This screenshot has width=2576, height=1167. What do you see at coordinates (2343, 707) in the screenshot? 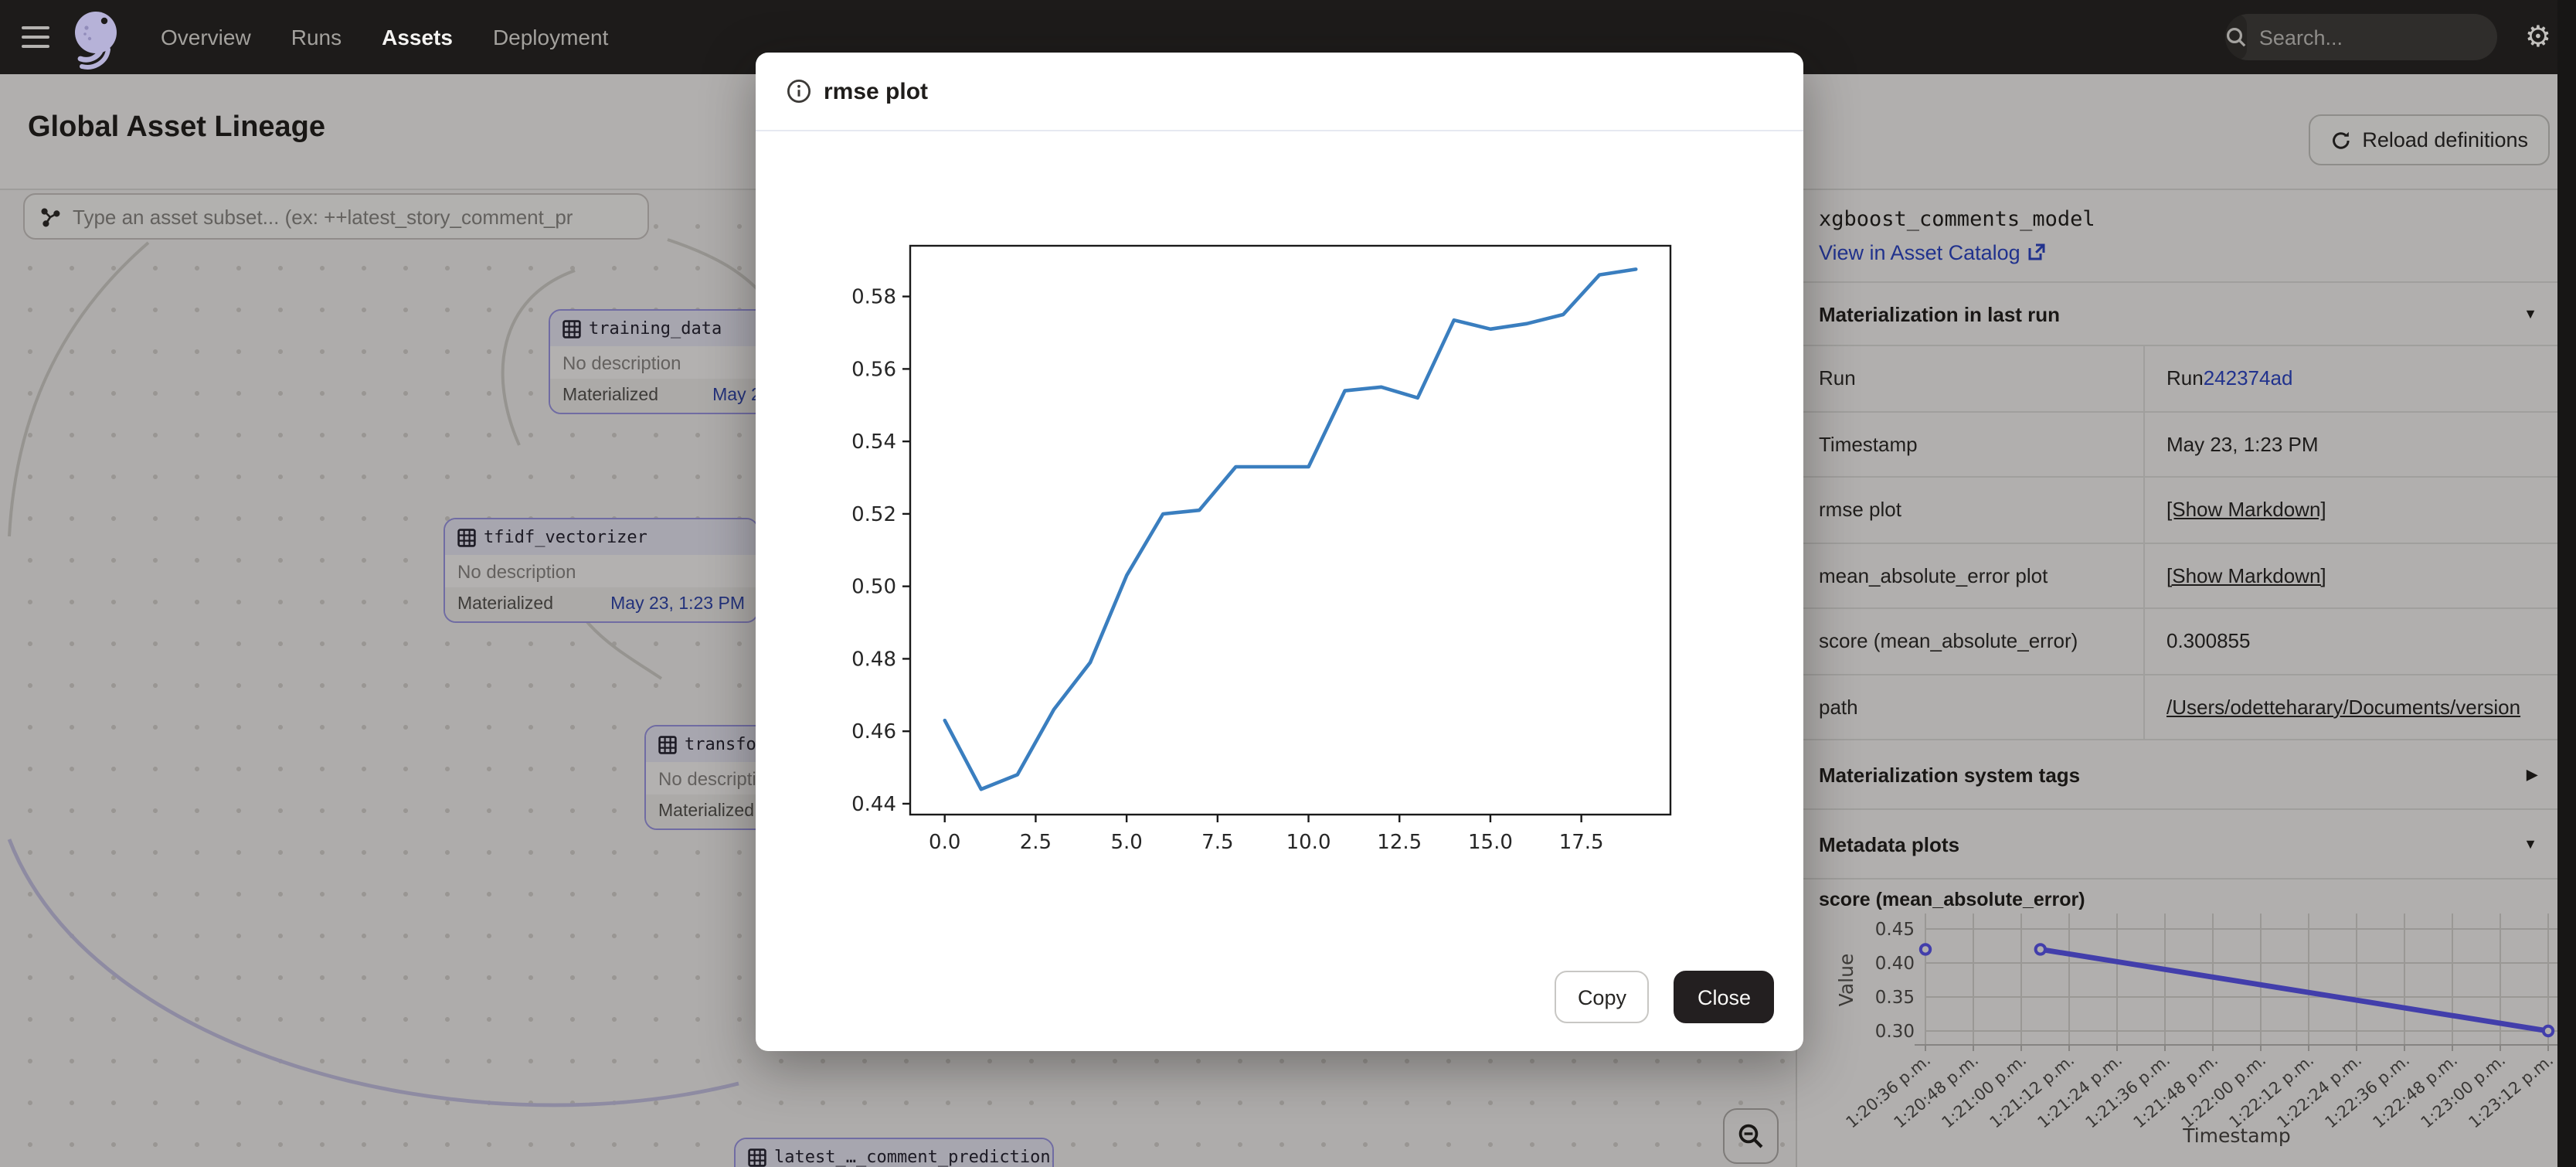
I see `value-link: /Users/odetteharary/Documents/version` at bounding box center [2343, 707].